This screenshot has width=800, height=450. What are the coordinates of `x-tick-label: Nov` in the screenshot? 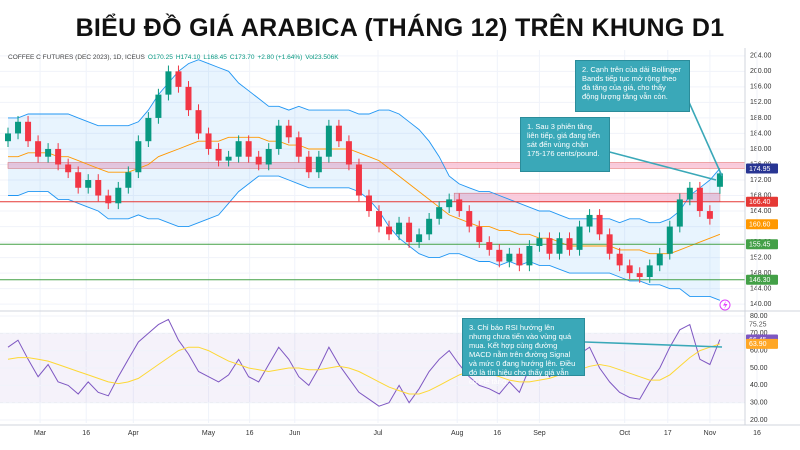 It's located at (710, 433).